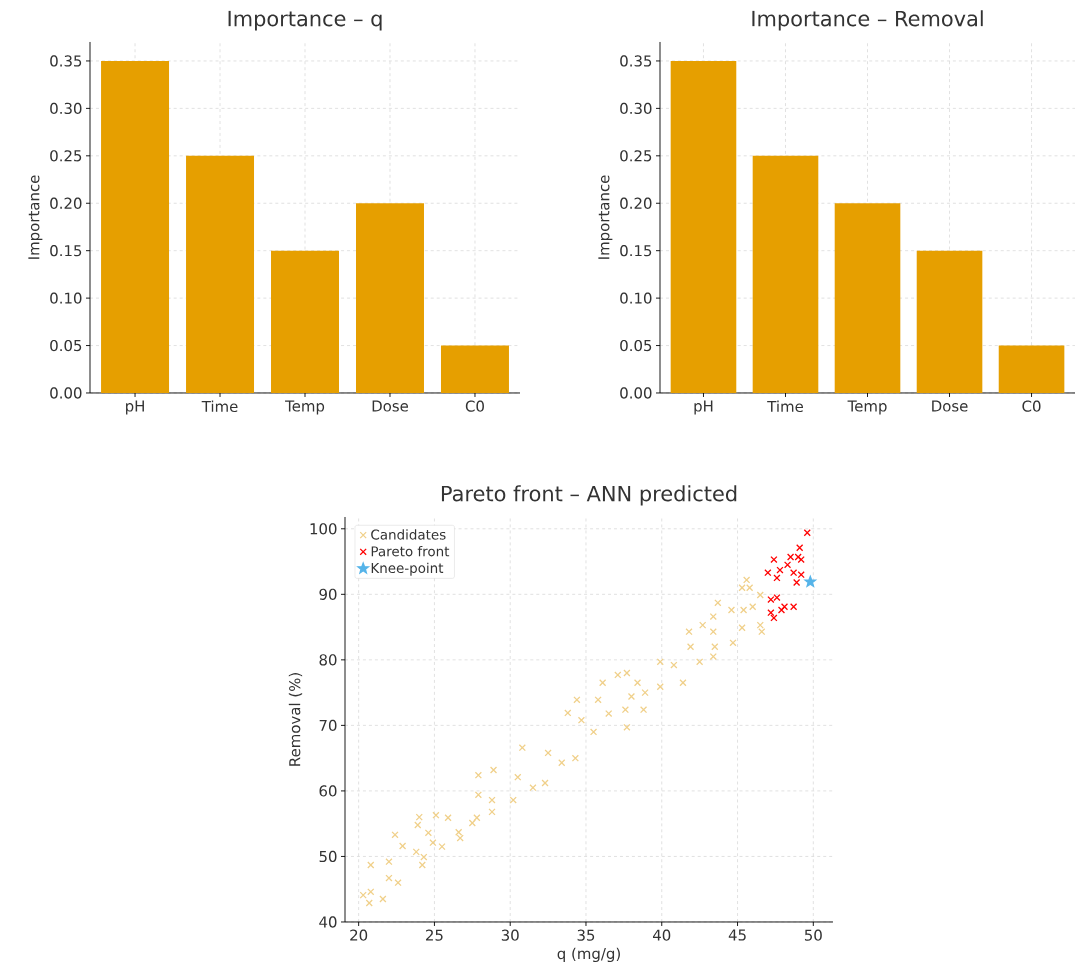 This screenshot has height=969, width=1078. Describe the element at coordinates (661, 935) in the screenshot. I see `x-tick-label: 40` at that location.